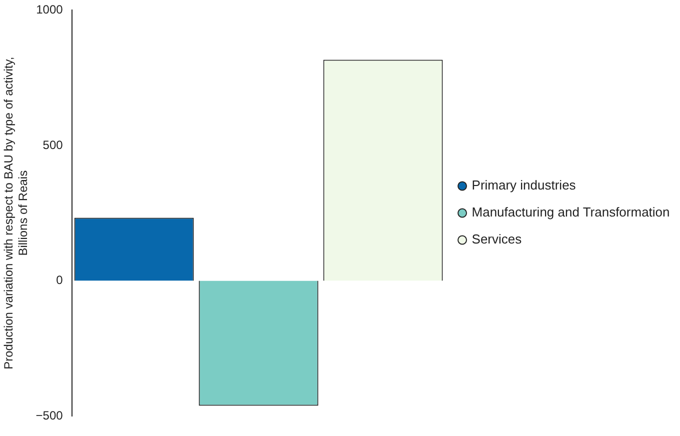 The width and height of the screenshot is (680, 436). What do you see at coordinates (53, 145) in the screenshot?
I see `y-tick-label: 500` at bounding box center [53, 145].